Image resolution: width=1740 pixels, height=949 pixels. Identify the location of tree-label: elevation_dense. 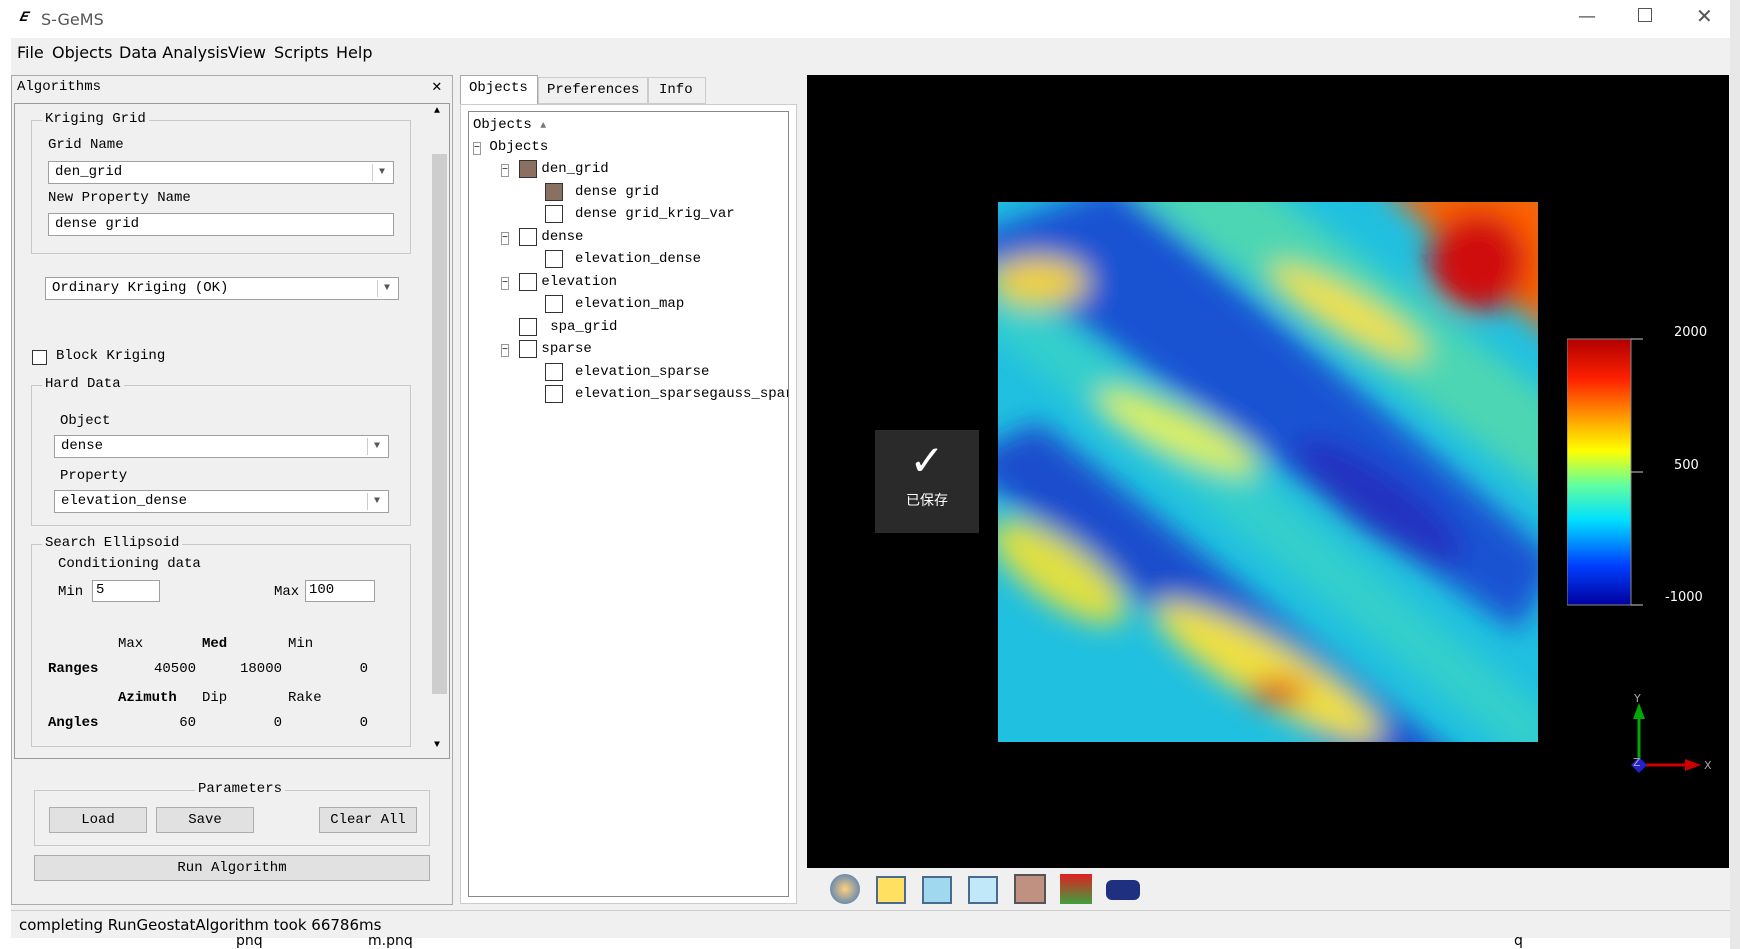
(638, 259).